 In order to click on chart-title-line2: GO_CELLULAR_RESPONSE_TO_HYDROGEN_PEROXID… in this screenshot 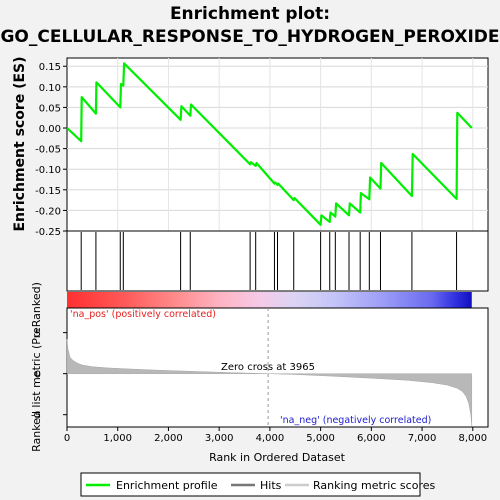, I will do `click(250, 37)`.